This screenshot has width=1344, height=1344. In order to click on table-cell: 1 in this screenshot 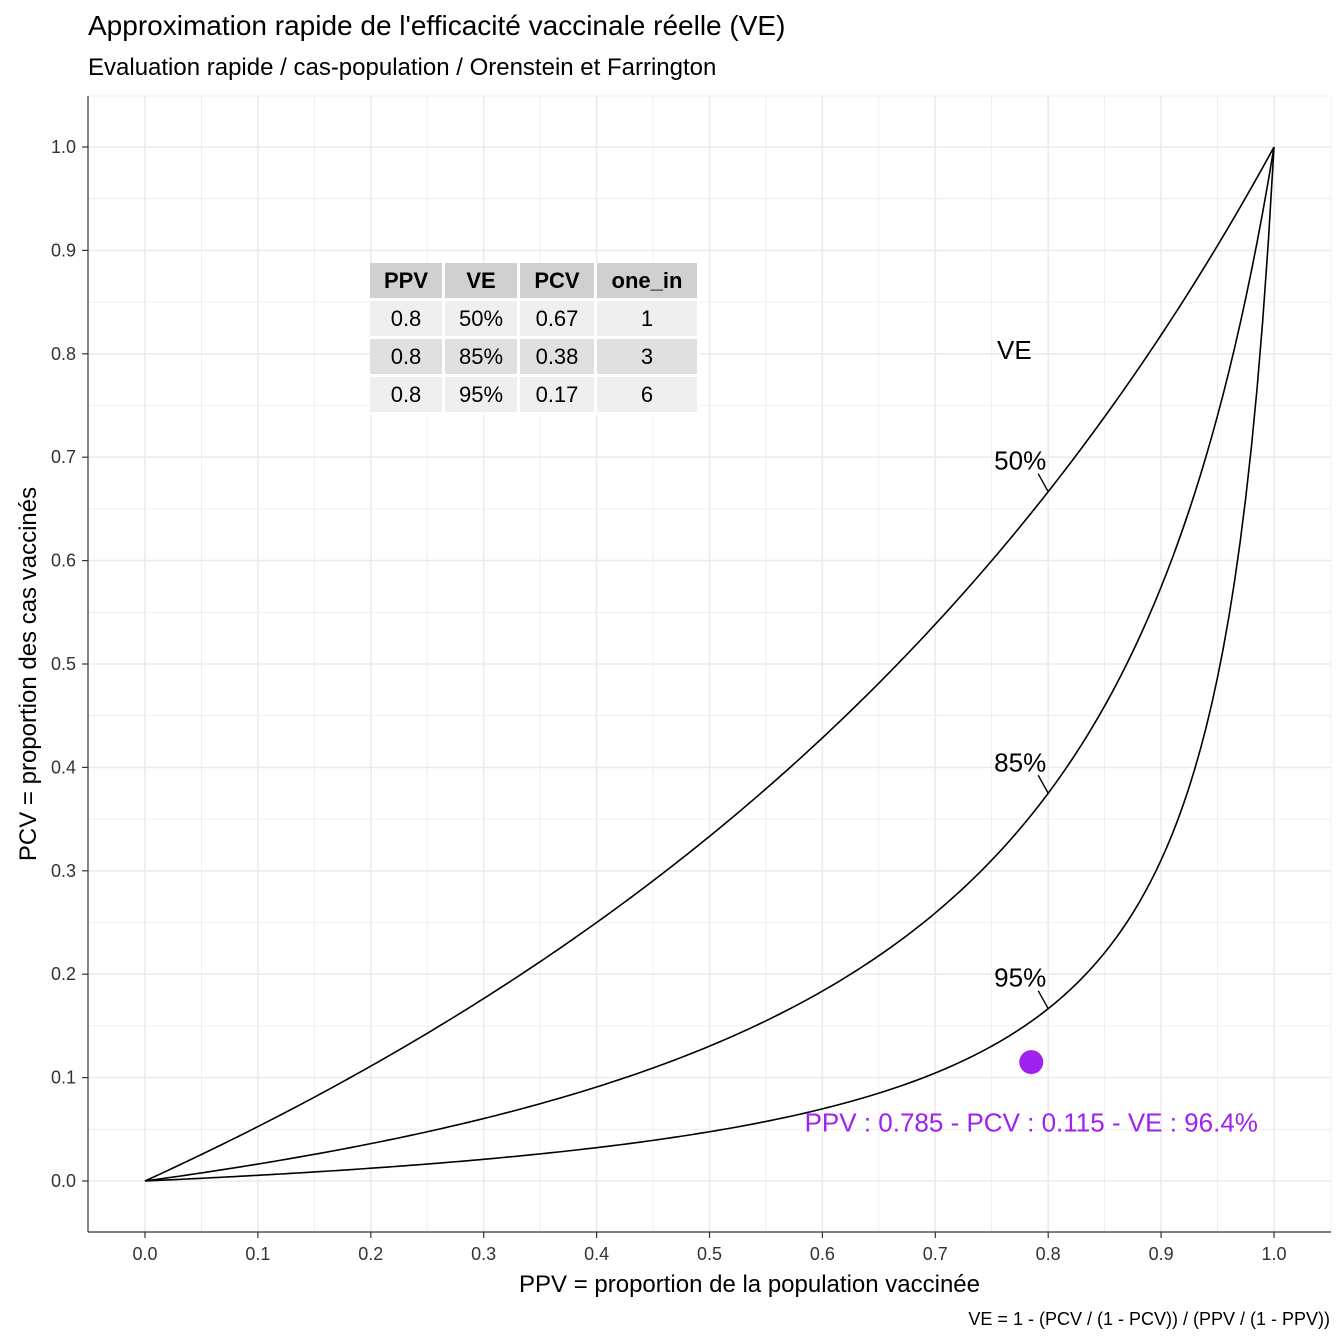, I will do `click(648, 320)`.